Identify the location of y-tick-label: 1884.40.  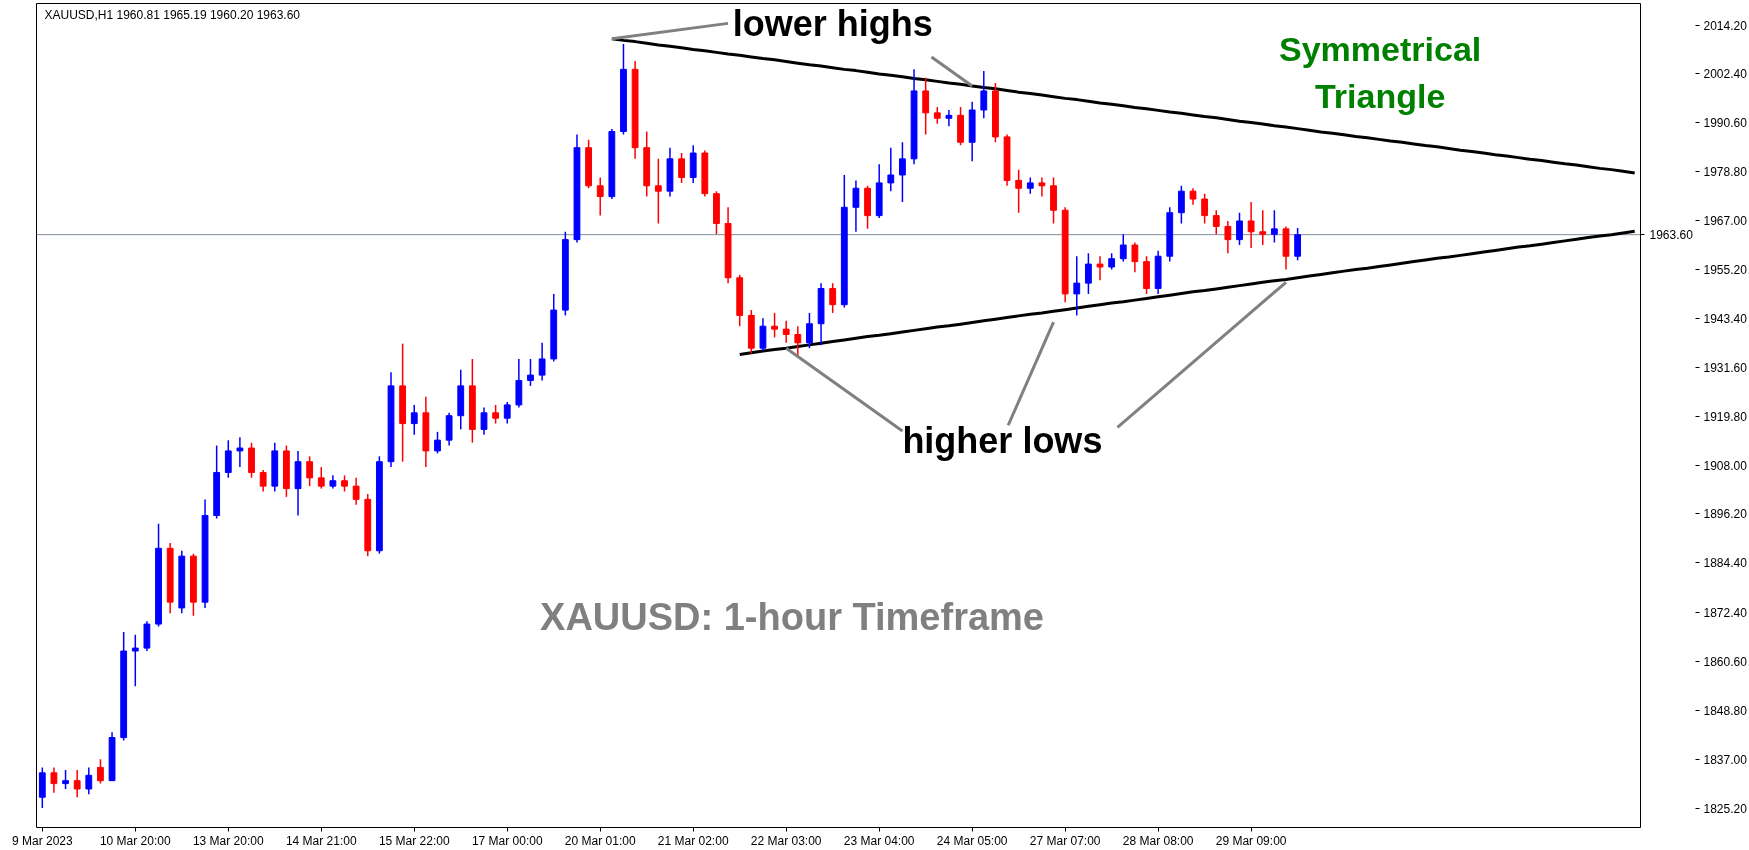
(1725, 563).